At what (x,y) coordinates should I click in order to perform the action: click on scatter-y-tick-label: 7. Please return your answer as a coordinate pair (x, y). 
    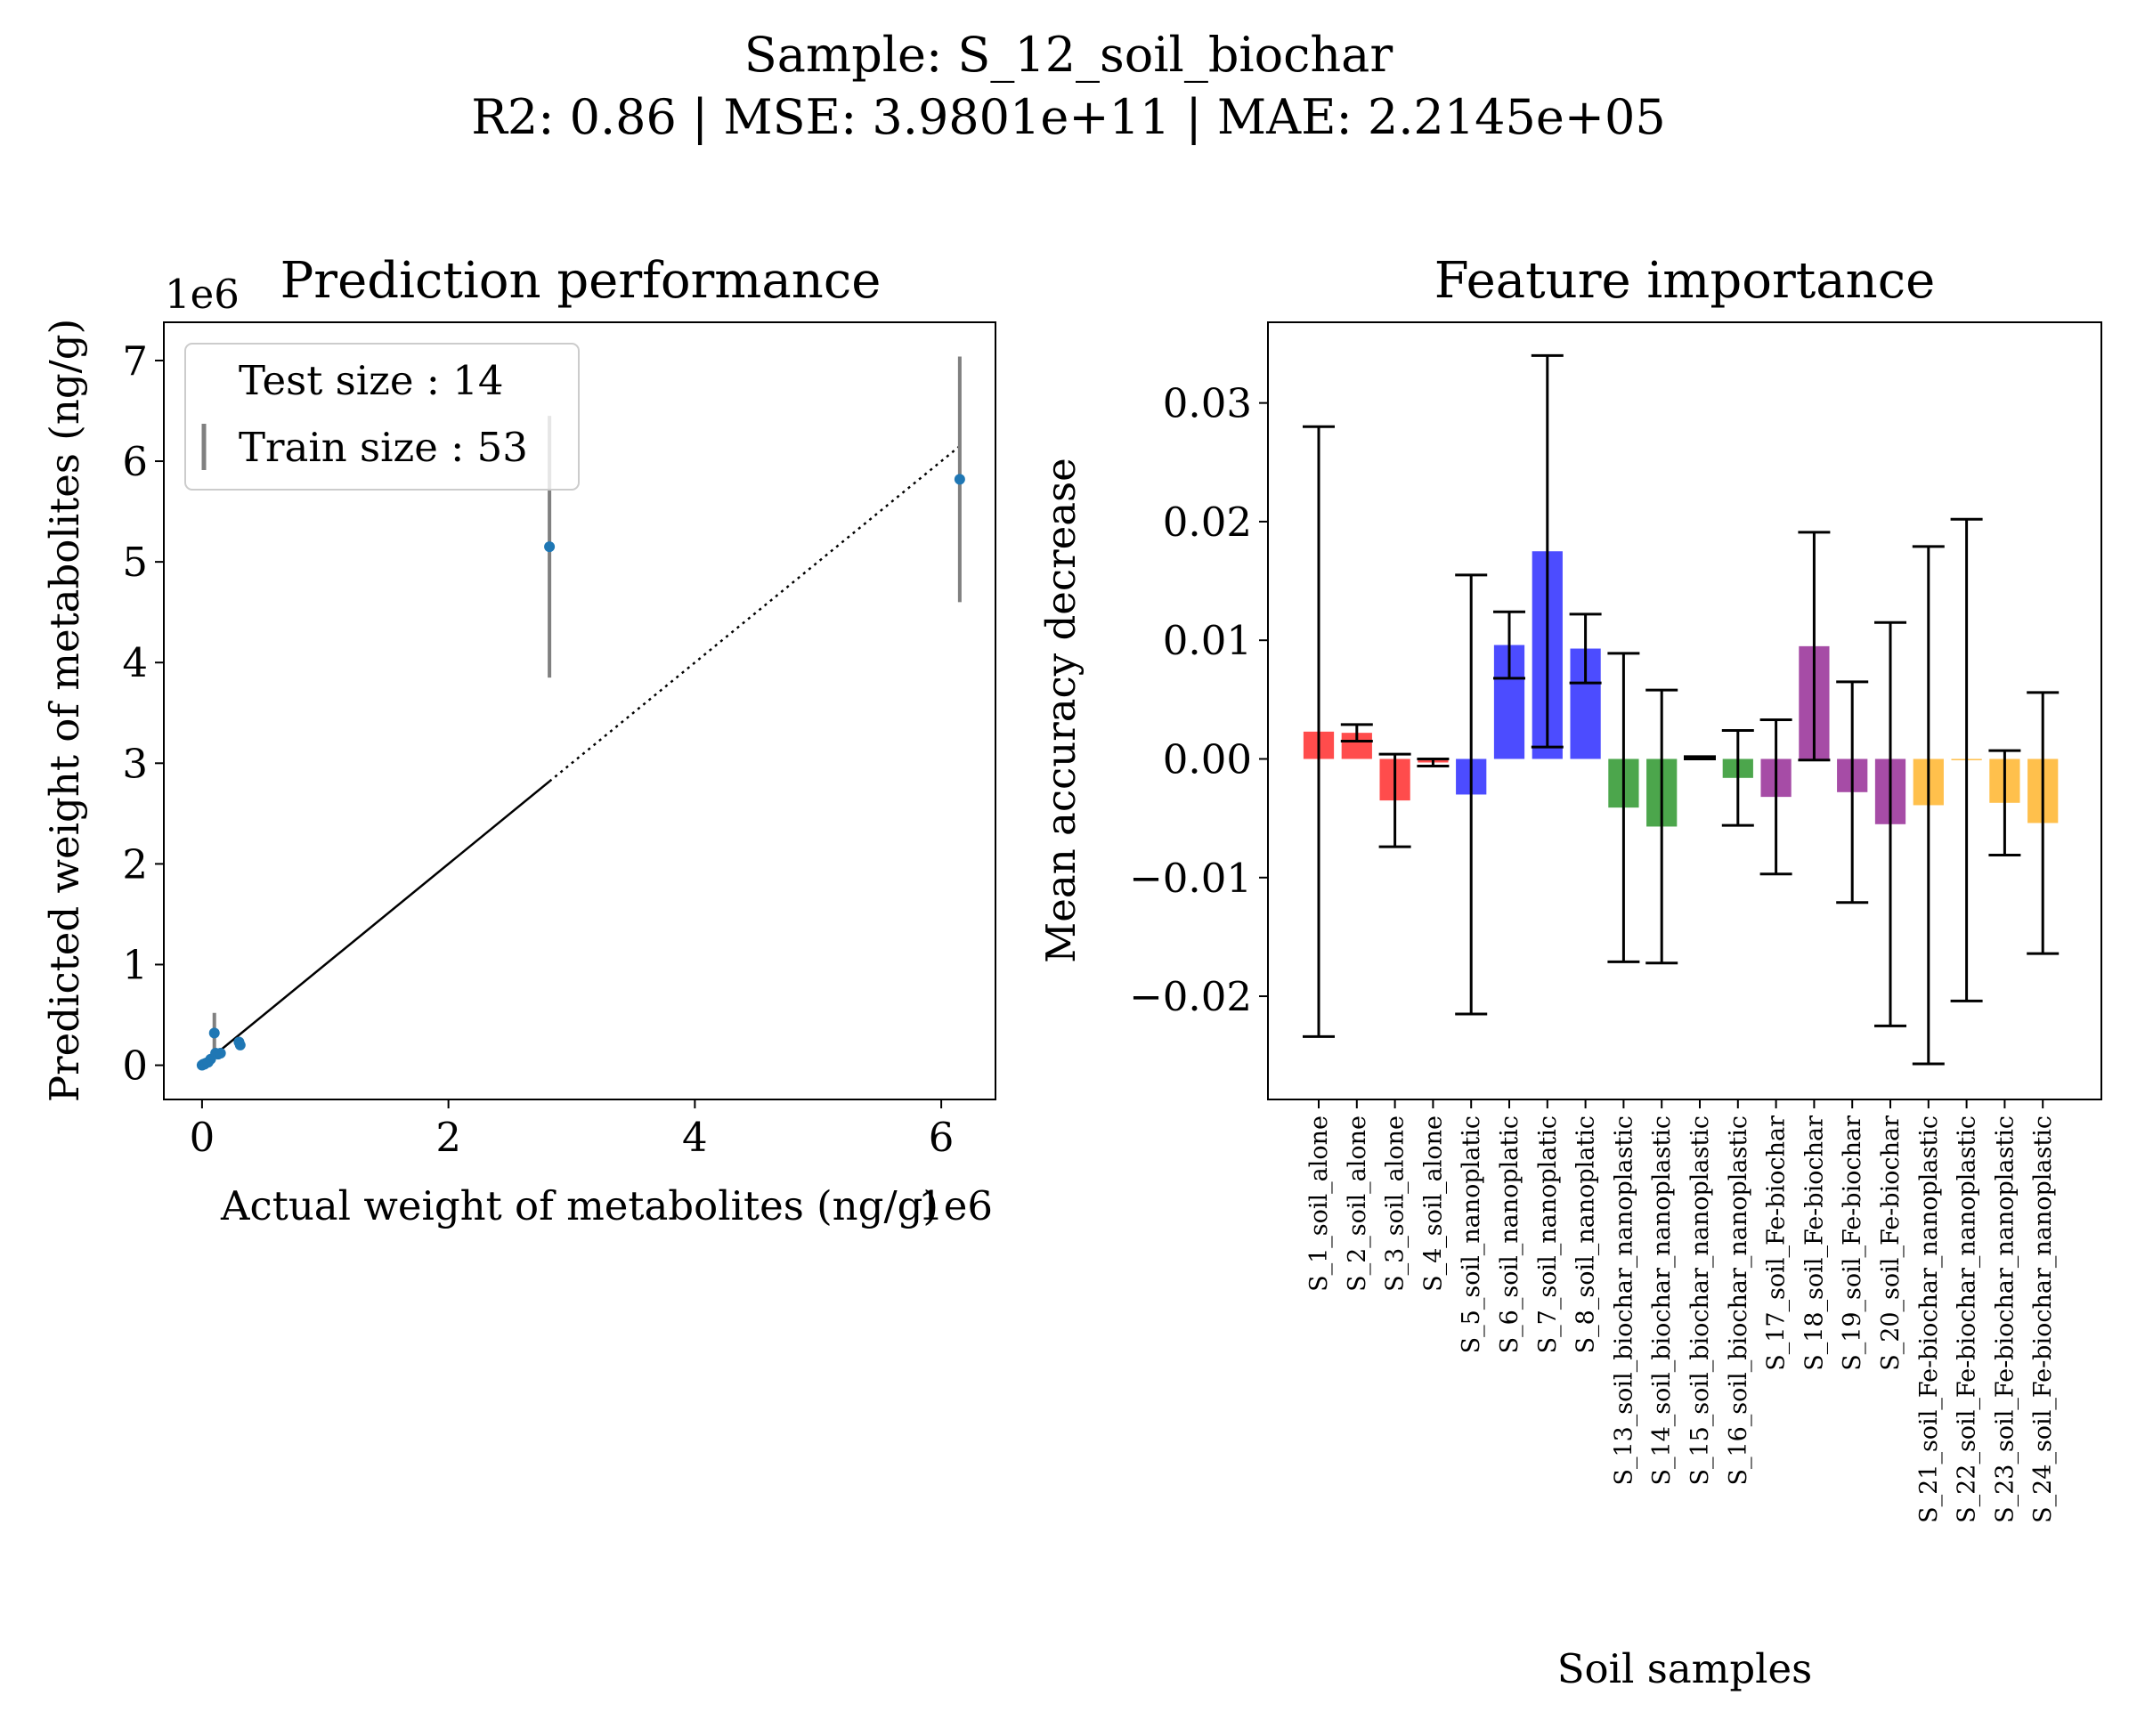
    Looking at the image, I should click on (135, 361).